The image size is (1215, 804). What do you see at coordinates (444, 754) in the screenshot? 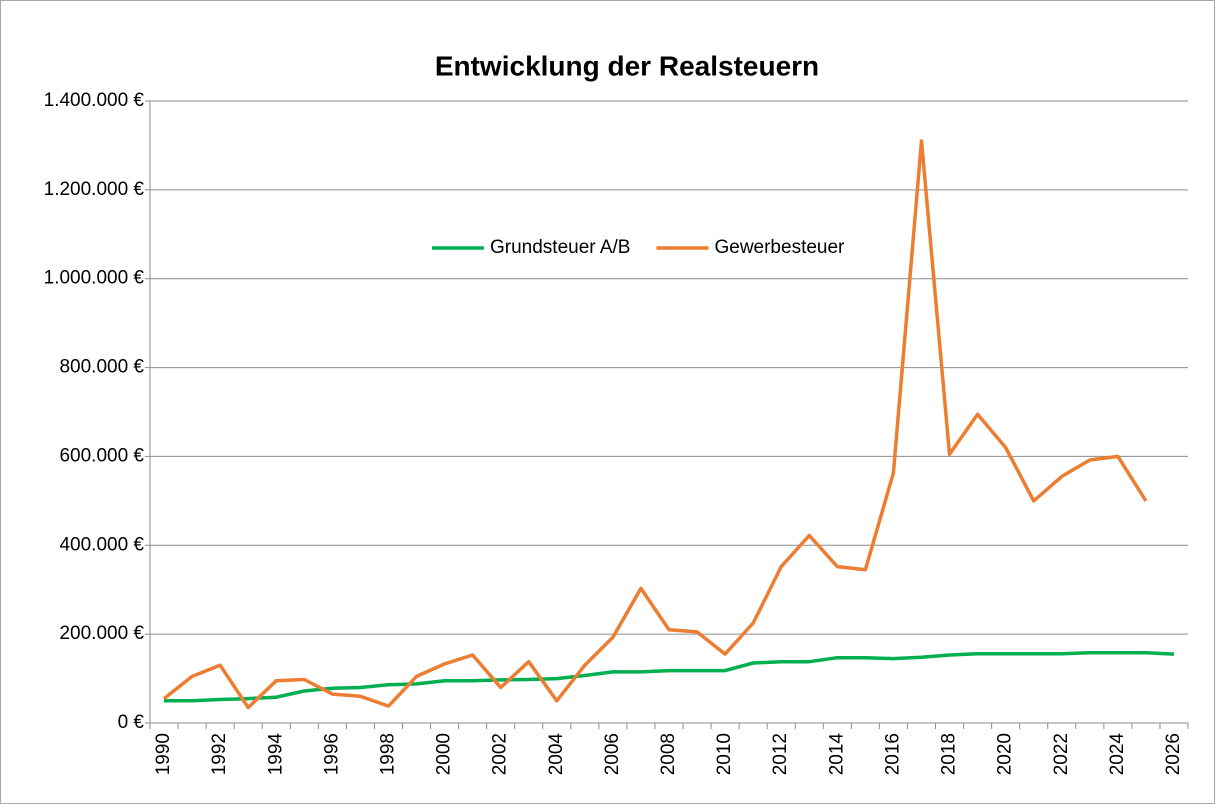
I see `x-tick-label: 2000` at bounding box center [444, 754].